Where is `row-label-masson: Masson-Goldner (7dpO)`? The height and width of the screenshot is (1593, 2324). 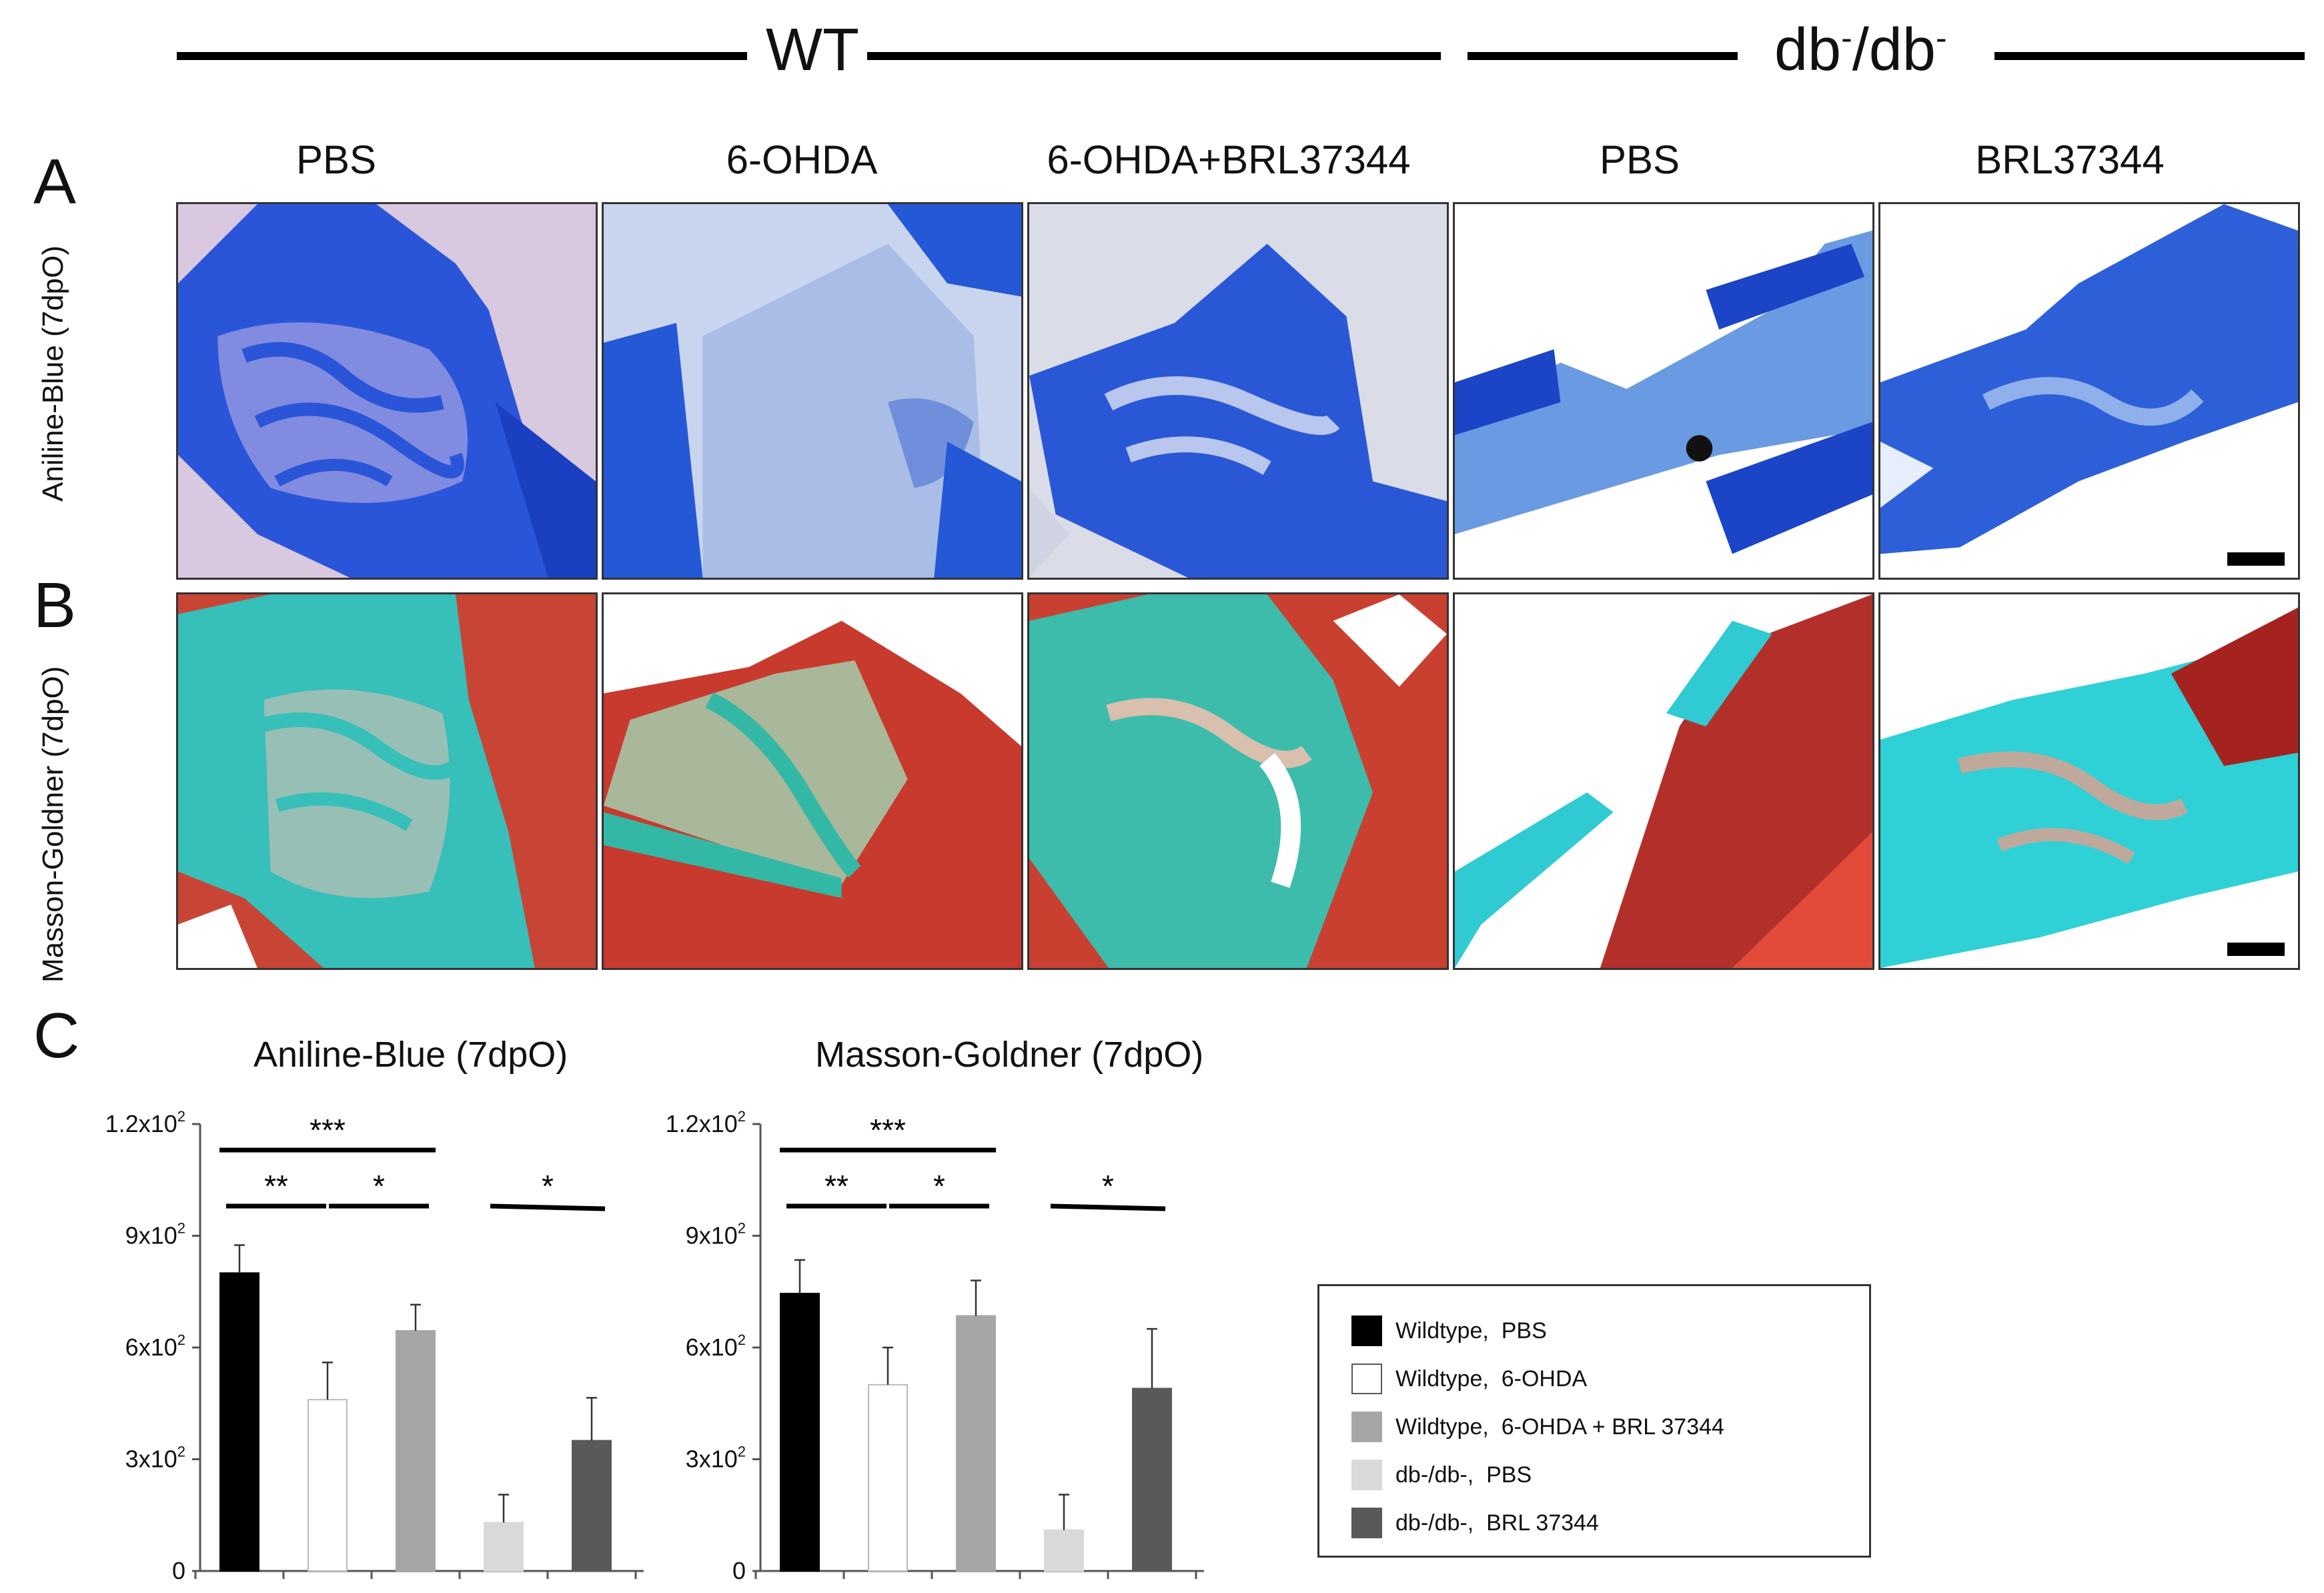 row-label-masson: Masson-Goldner (7dpO) is located at coordinates (53, 825).